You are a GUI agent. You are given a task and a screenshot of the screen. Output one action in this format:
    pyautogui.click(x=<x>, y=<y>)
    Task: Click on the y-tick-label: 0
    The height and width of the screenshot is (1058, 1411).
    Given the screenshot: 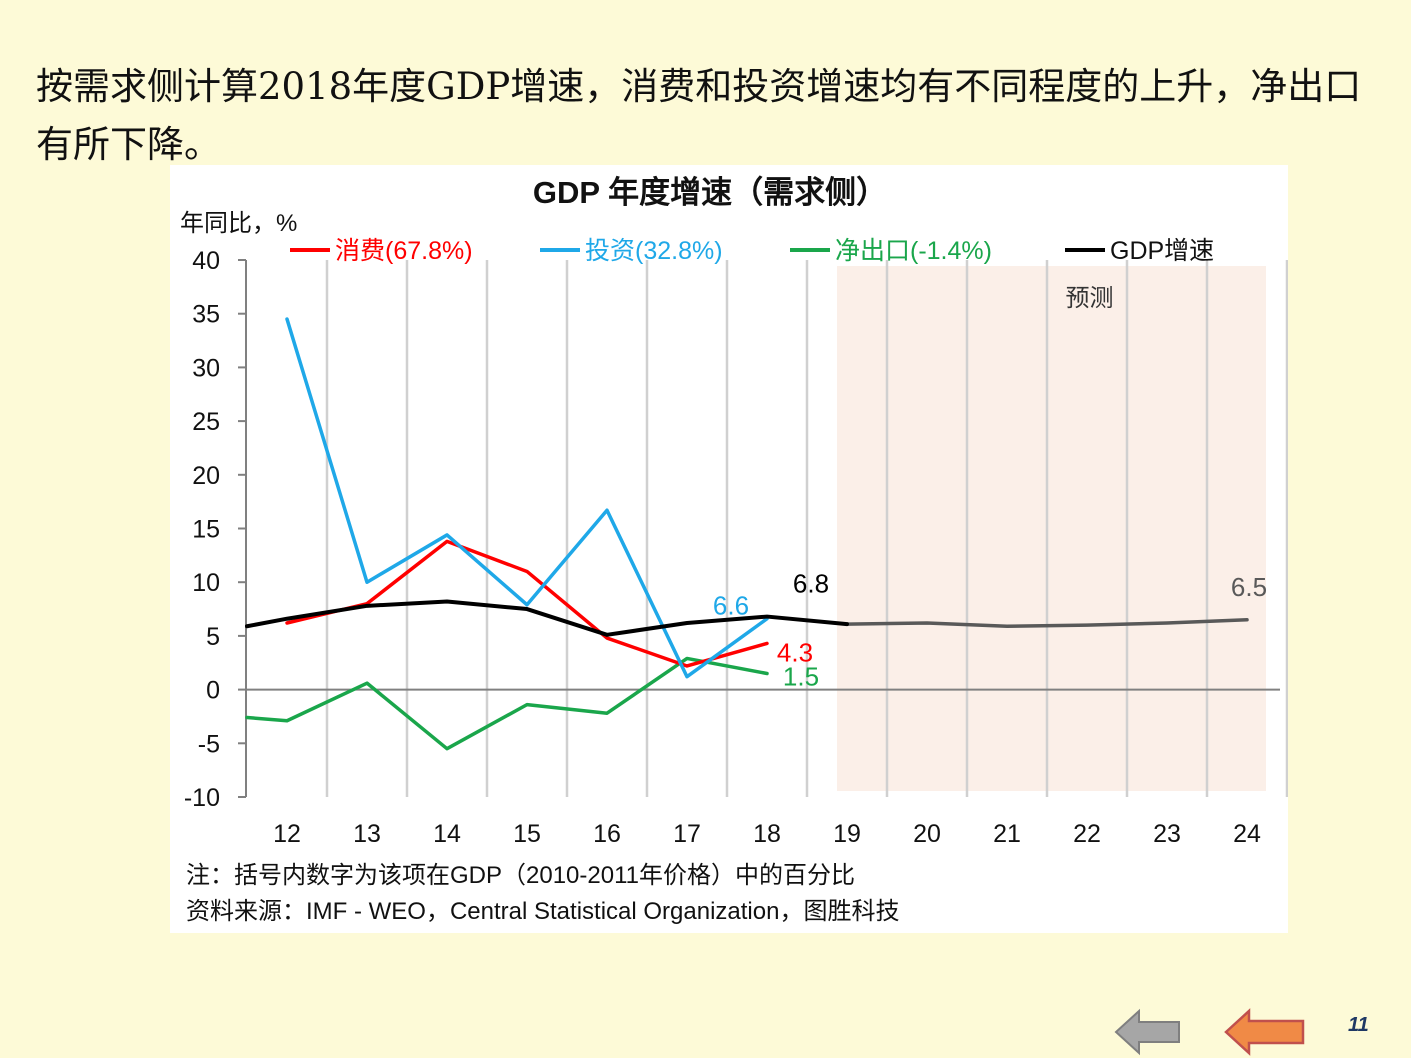 What is the action you would take?
    pyautogui.click(x=213, y=691)
    